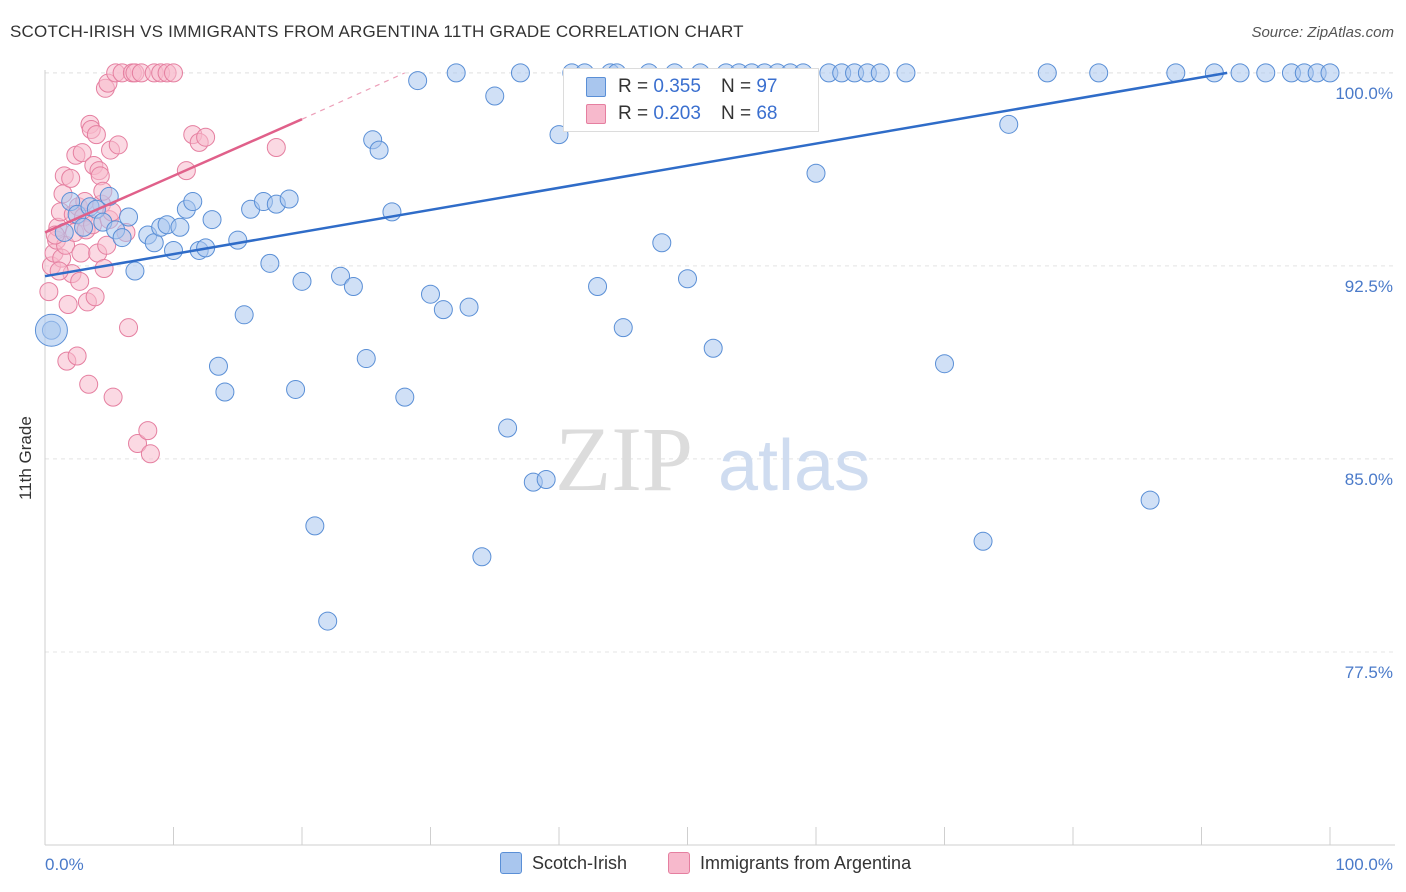  Describe the element at coordinates (353, 96) in the screenshot. I see `trend-line-argentina-extension` at that location.